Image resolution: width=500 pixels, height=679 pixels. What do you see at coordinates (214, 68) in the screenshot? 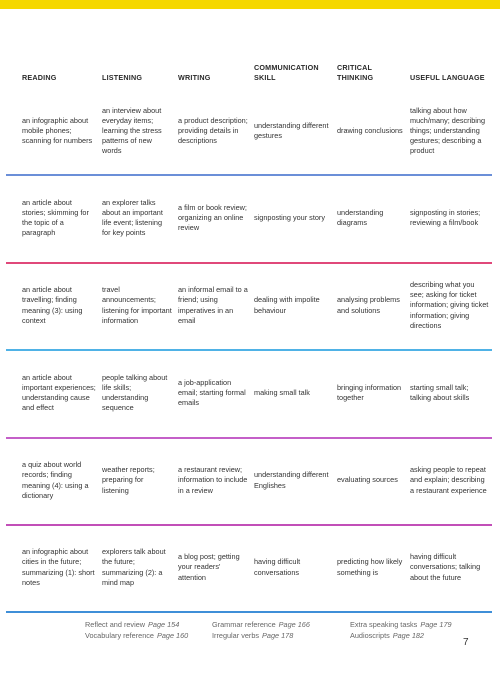
I see `column-header: WRITING` at bounding box center [214, 68].